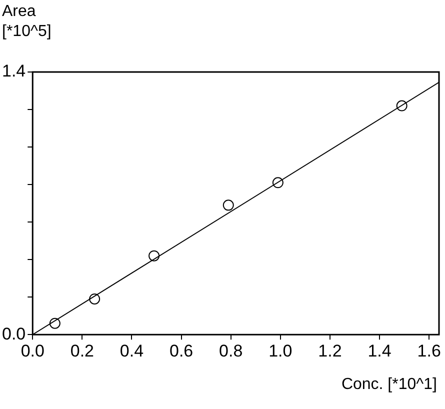 This screenshot has height=409, width=445. What do you see at coordinates (429, 350) in the screenshot?
I see `x-tick-label: 1.6` at bounding box center [429, 350].